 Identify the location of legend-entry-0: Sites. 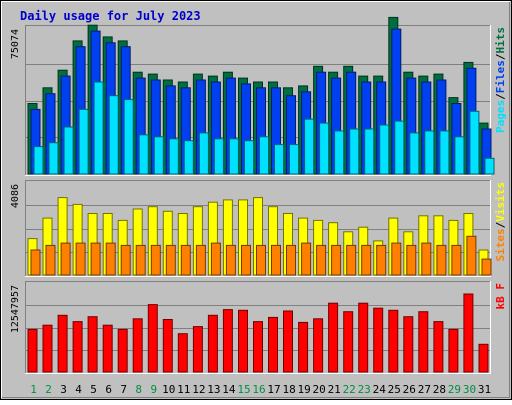
(500, 244).